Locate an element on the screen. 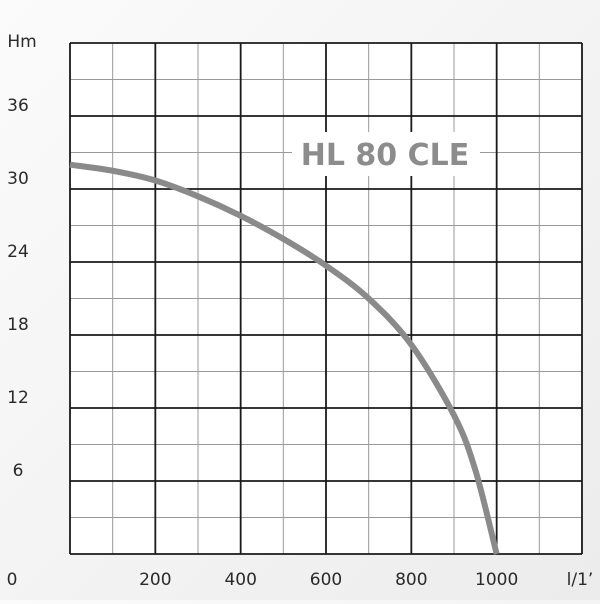 The image size is (600, 604). y-tick-label: 36 is located at coordinates (18, 106).